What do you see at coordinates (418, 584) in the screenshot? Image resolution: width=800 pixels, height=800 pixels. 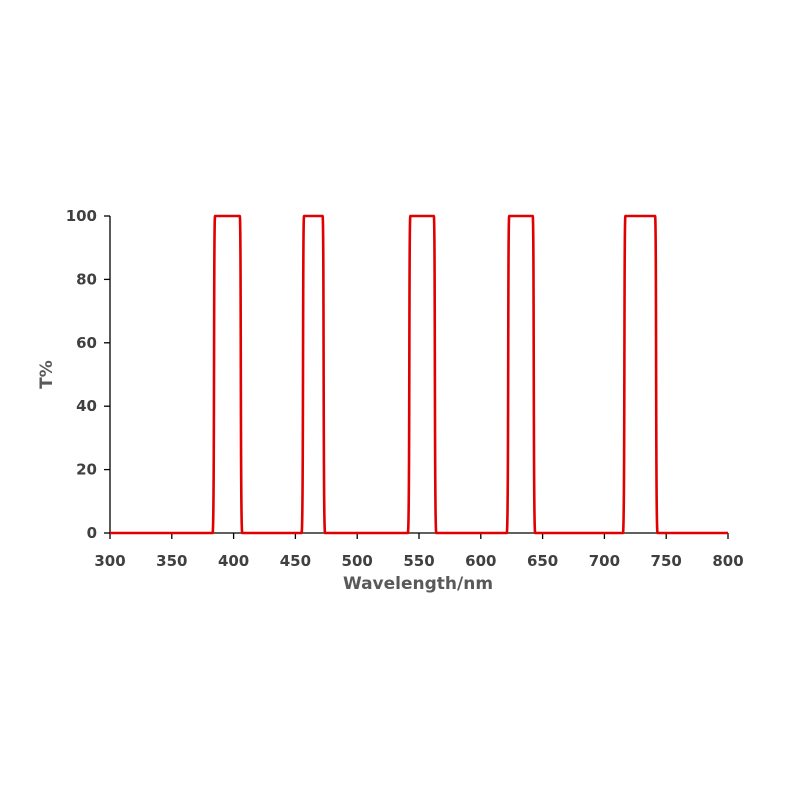 I see `x-axis-title: Wavelength/nm` at bounding box center [418, 584].